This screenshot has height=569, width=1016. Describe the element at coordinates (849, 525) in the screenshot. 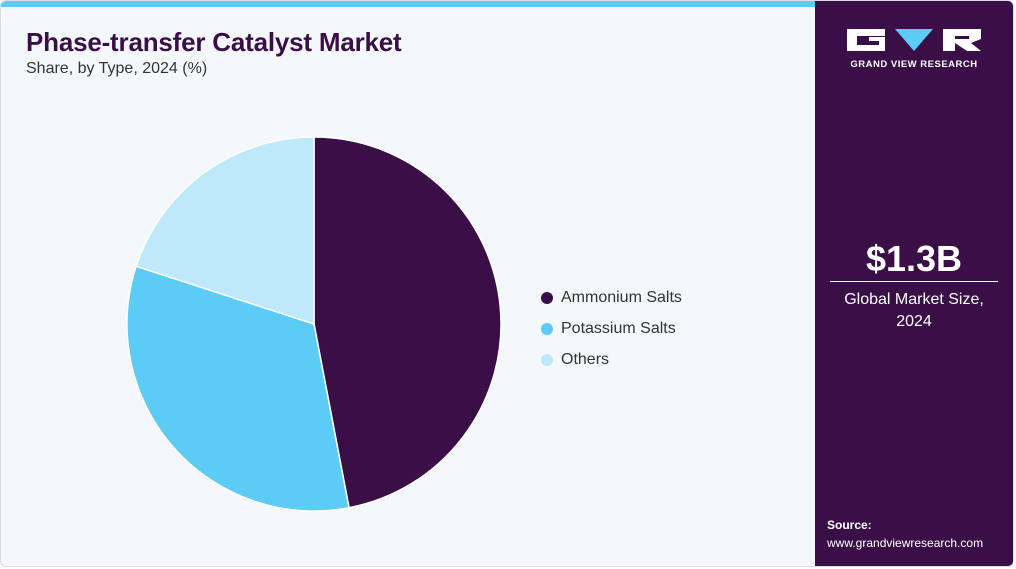

I see `source-label: Source:` at that location.